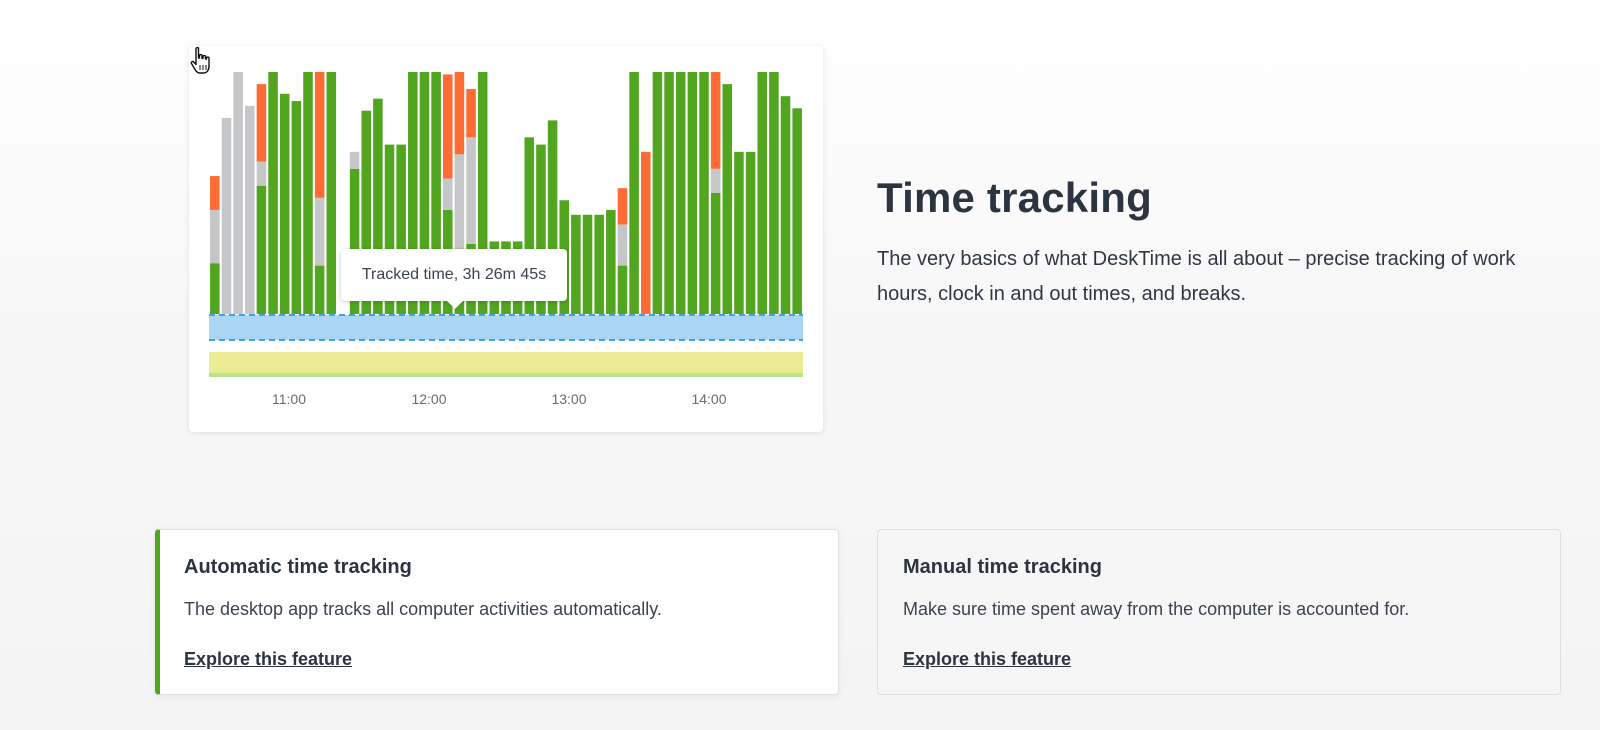  Describe the element at coordinates (506, 375) in the screenshot. I see `break-band-bottom-line` at that location.